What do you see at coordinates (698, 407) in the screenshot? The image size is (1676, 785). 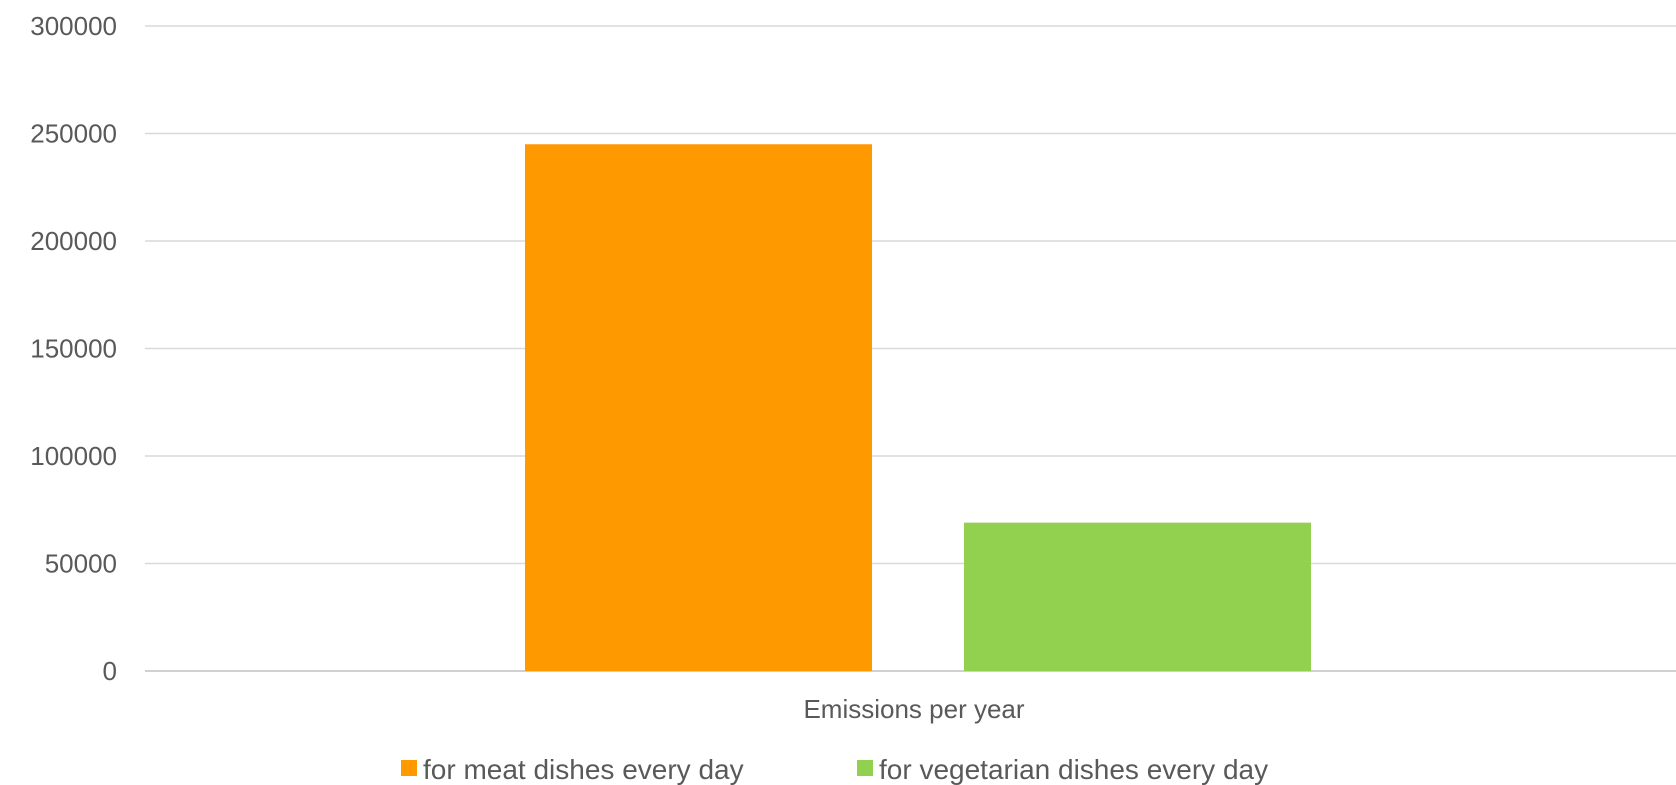 I see `bar-meat` at bounding box center [698, 407].